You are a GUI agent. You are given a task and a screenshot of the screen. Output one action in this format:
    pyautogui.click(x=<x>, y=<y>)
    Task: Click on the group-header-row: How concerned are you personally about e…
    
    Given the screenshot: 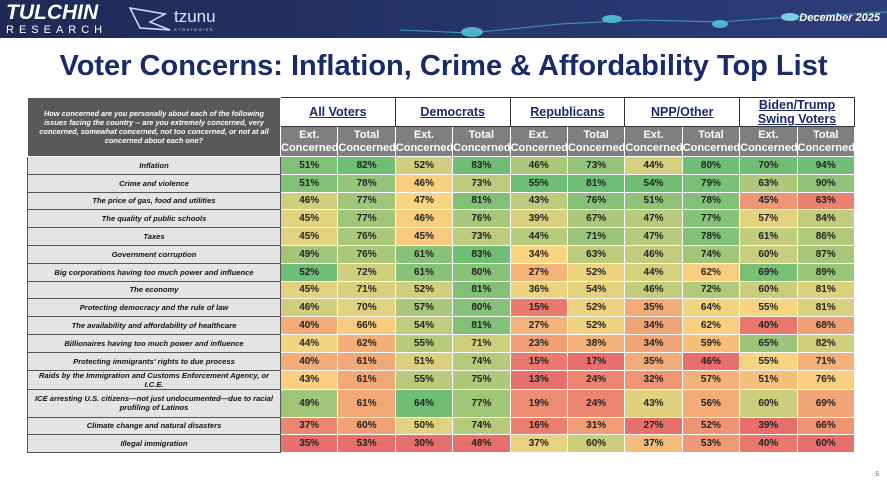 What is the action you would take?
    pyautogui.click(x=441, y=127)
    